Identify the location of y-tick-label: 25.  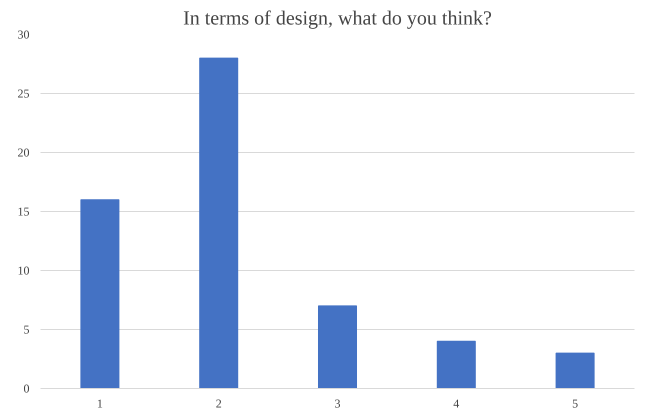
(24, 93).